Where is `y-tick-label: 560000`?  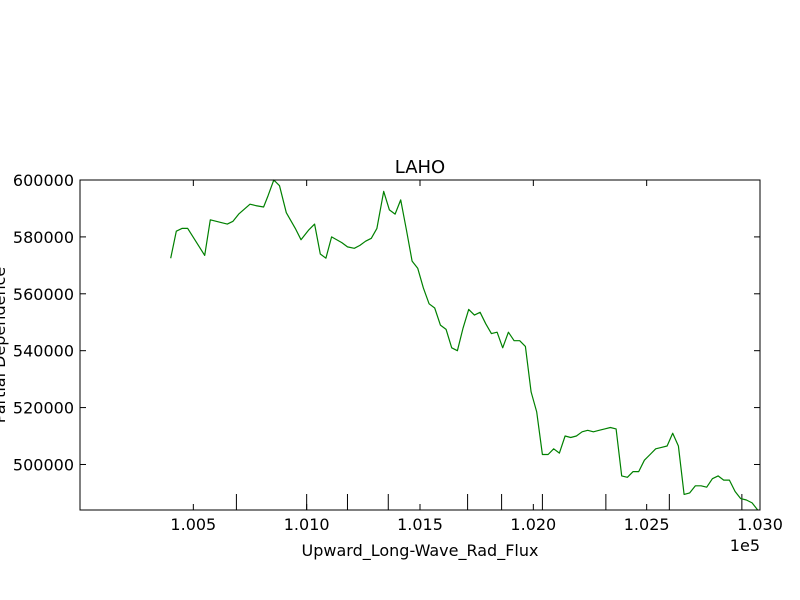 y-tick-label: 560000 is located at coordinates (43, 294).